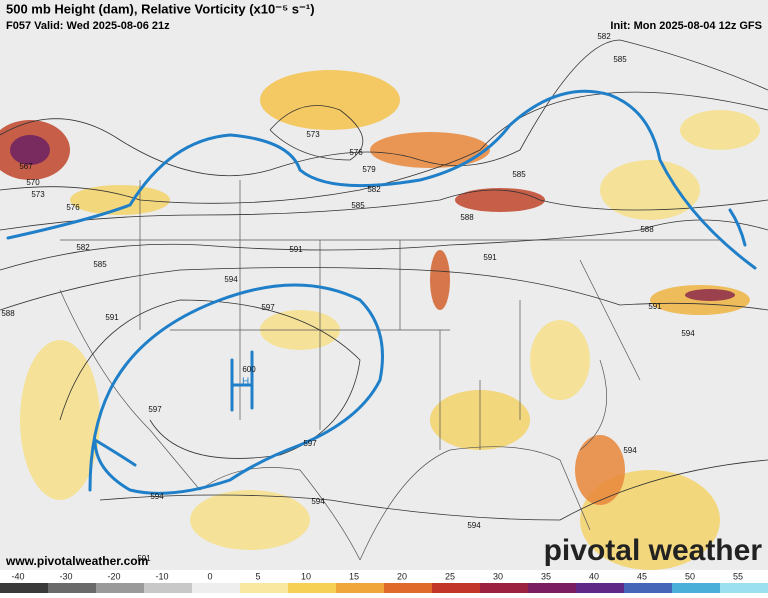 The height and width of the screenshot is (598, 768). I want to click on init-time: Init: Mon 2025-08-04 12z GFS, so click(686, 26).